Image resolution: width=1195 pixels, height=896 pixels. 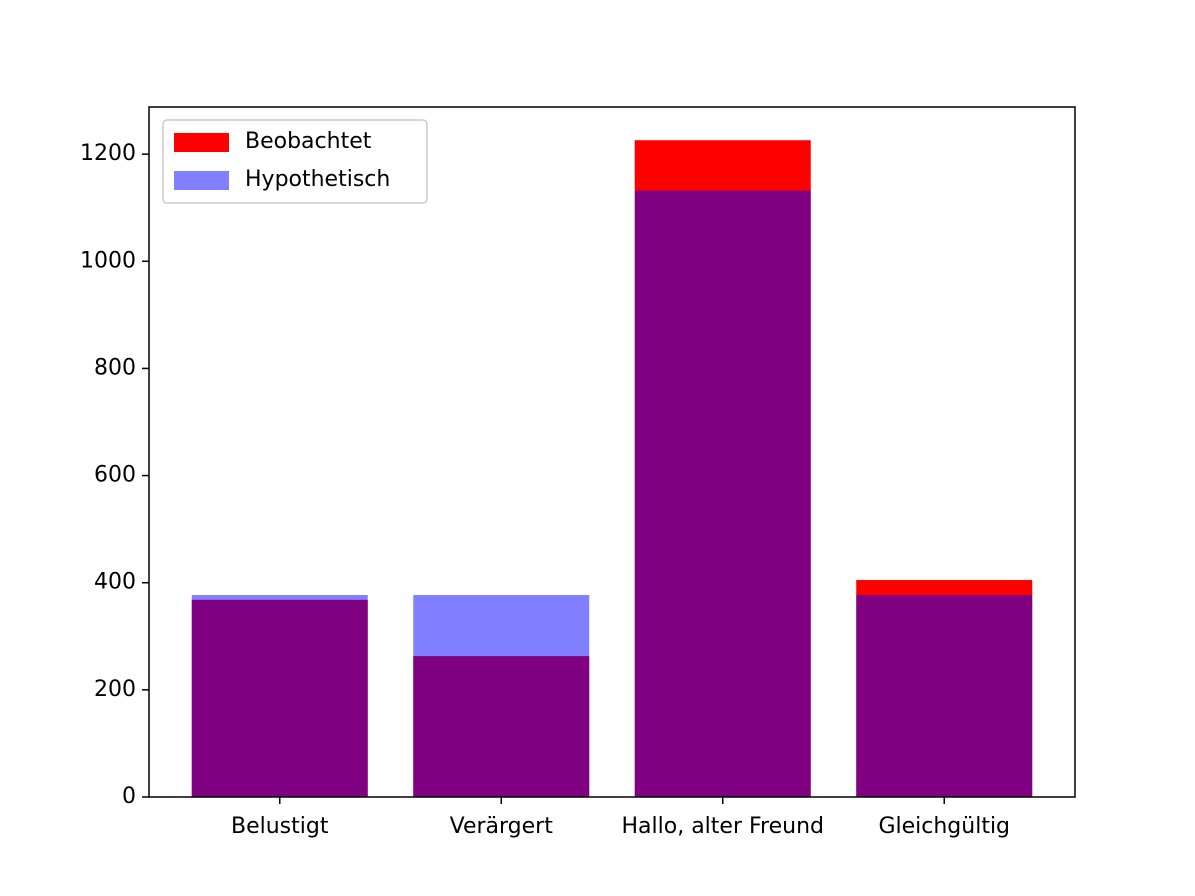 What do you see at coordinates (723, 826) in the screenshot?
I see `x-tick-label: Hallo, alter Freund` at bounding box center [723, 826].